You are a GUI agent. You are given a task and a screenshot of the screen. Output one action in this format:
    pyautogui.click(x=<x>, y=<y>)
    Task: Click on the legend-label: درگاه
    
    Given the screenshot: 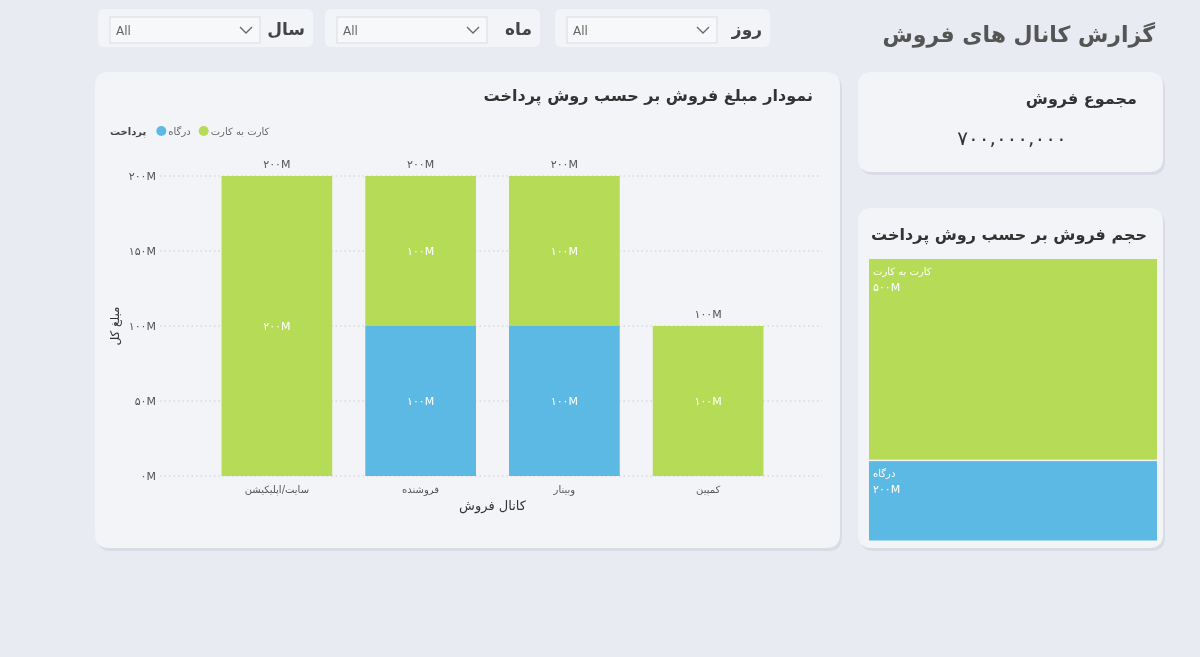 What is the action you would take?
    pyautogui.click(x=179, y=131)
    